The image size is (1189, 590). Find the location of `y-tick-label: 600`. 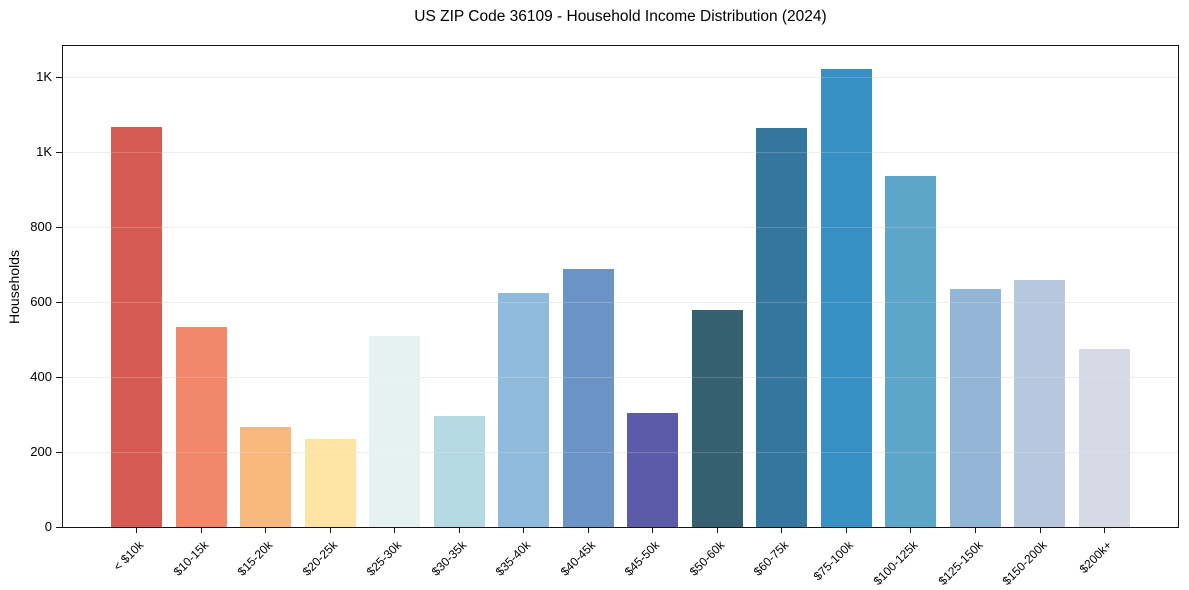

y-tick-label: 600 is located at coordinates (41, 302).